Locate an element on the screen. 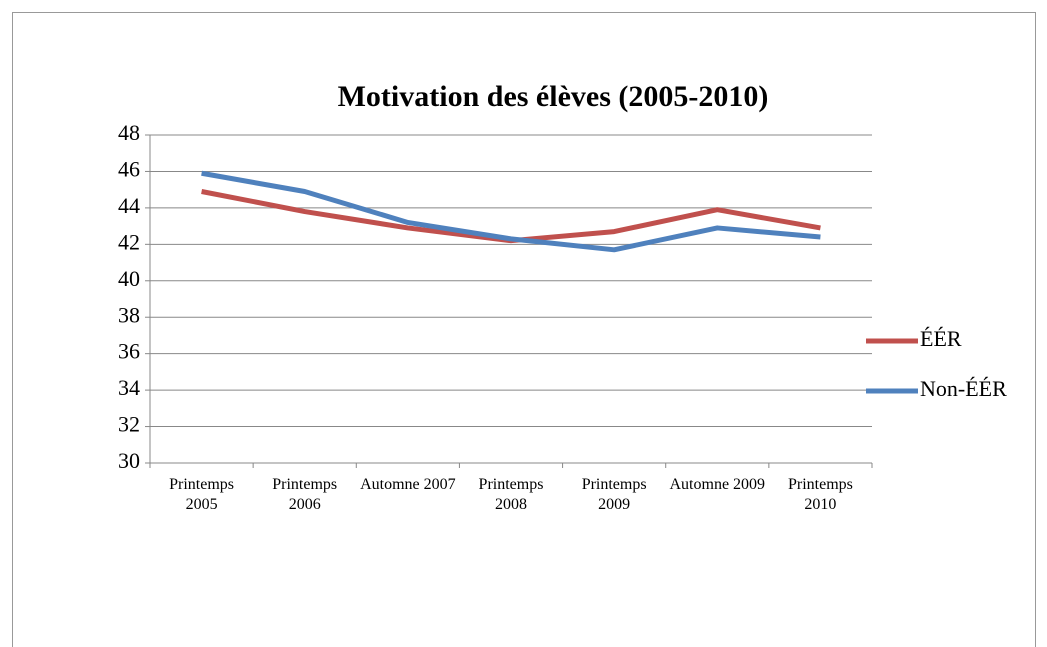 The height and width of the screenshot is (647, 1047). x-tick-label: Automne 2009 is located at coordinates (717, 484).